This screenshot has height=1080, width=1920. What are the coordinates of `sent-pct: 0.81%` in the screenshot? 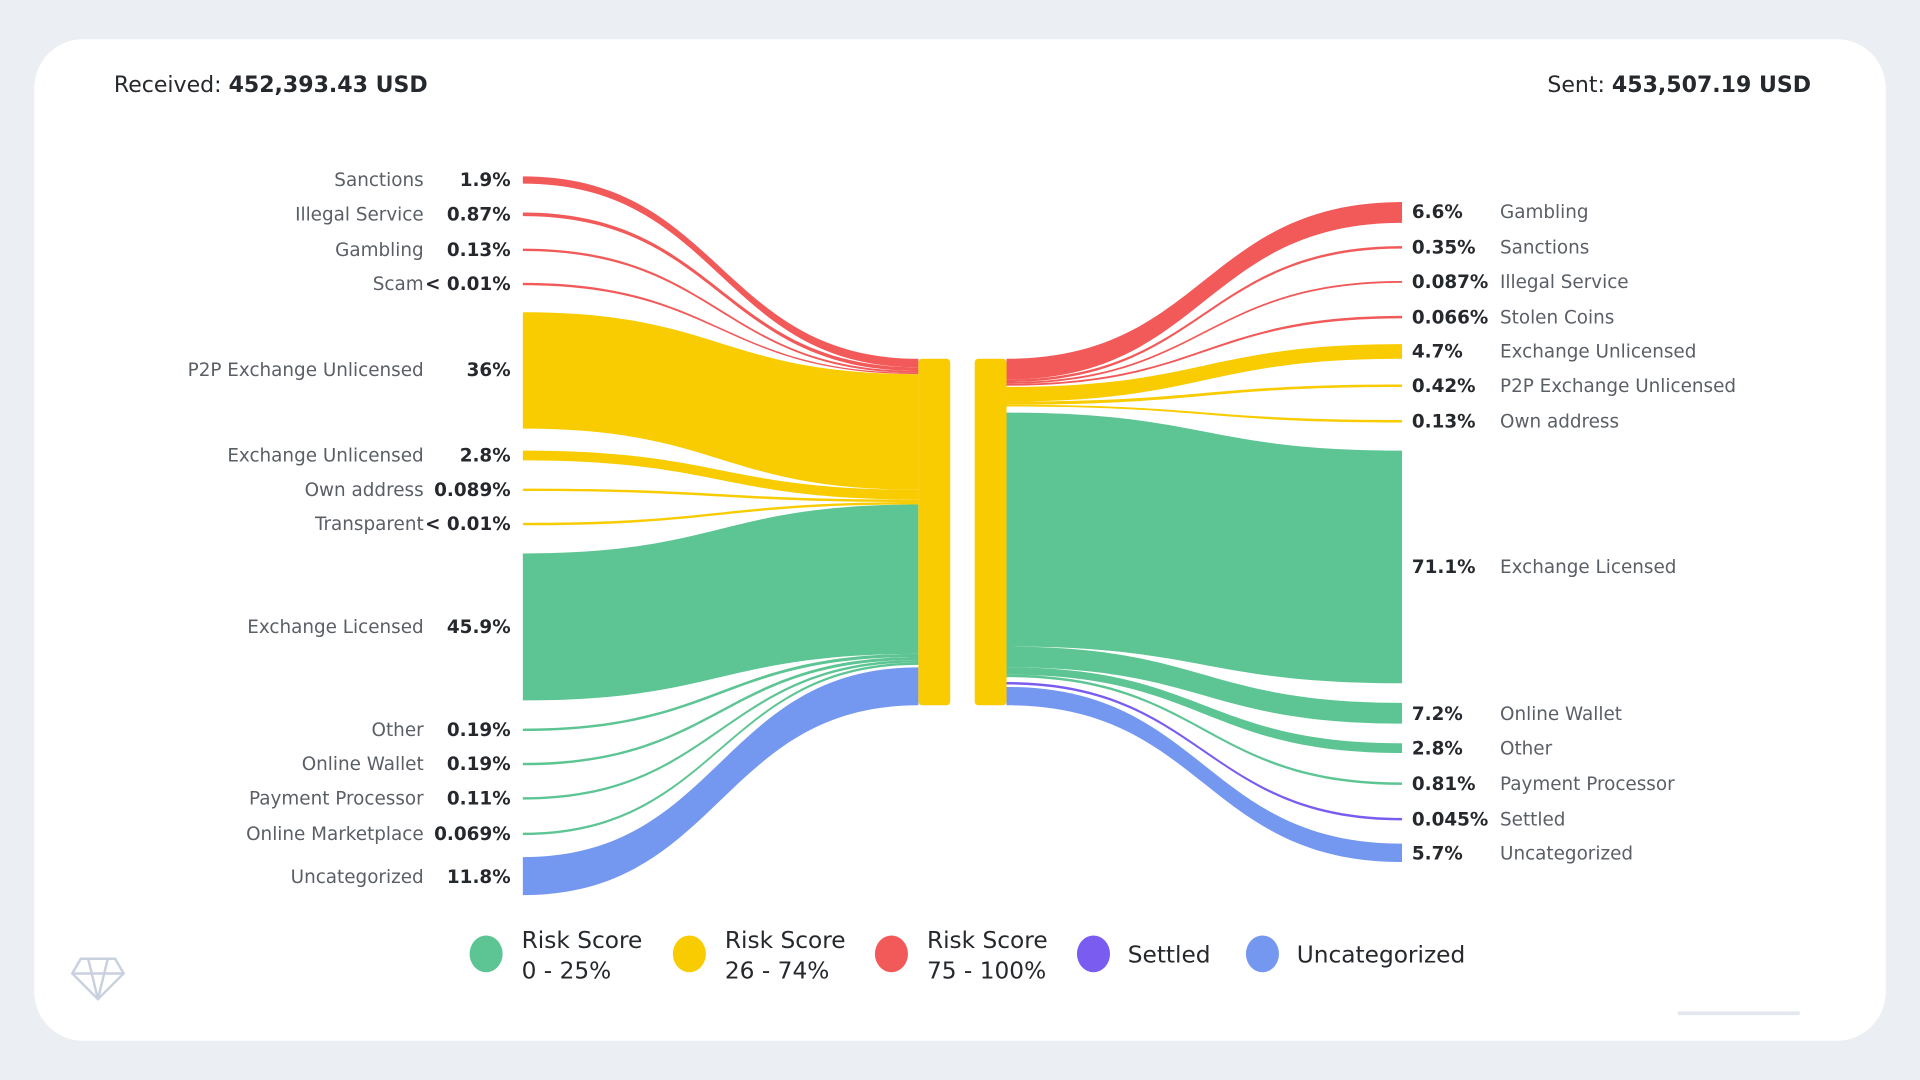 It's located at (1444, 784).